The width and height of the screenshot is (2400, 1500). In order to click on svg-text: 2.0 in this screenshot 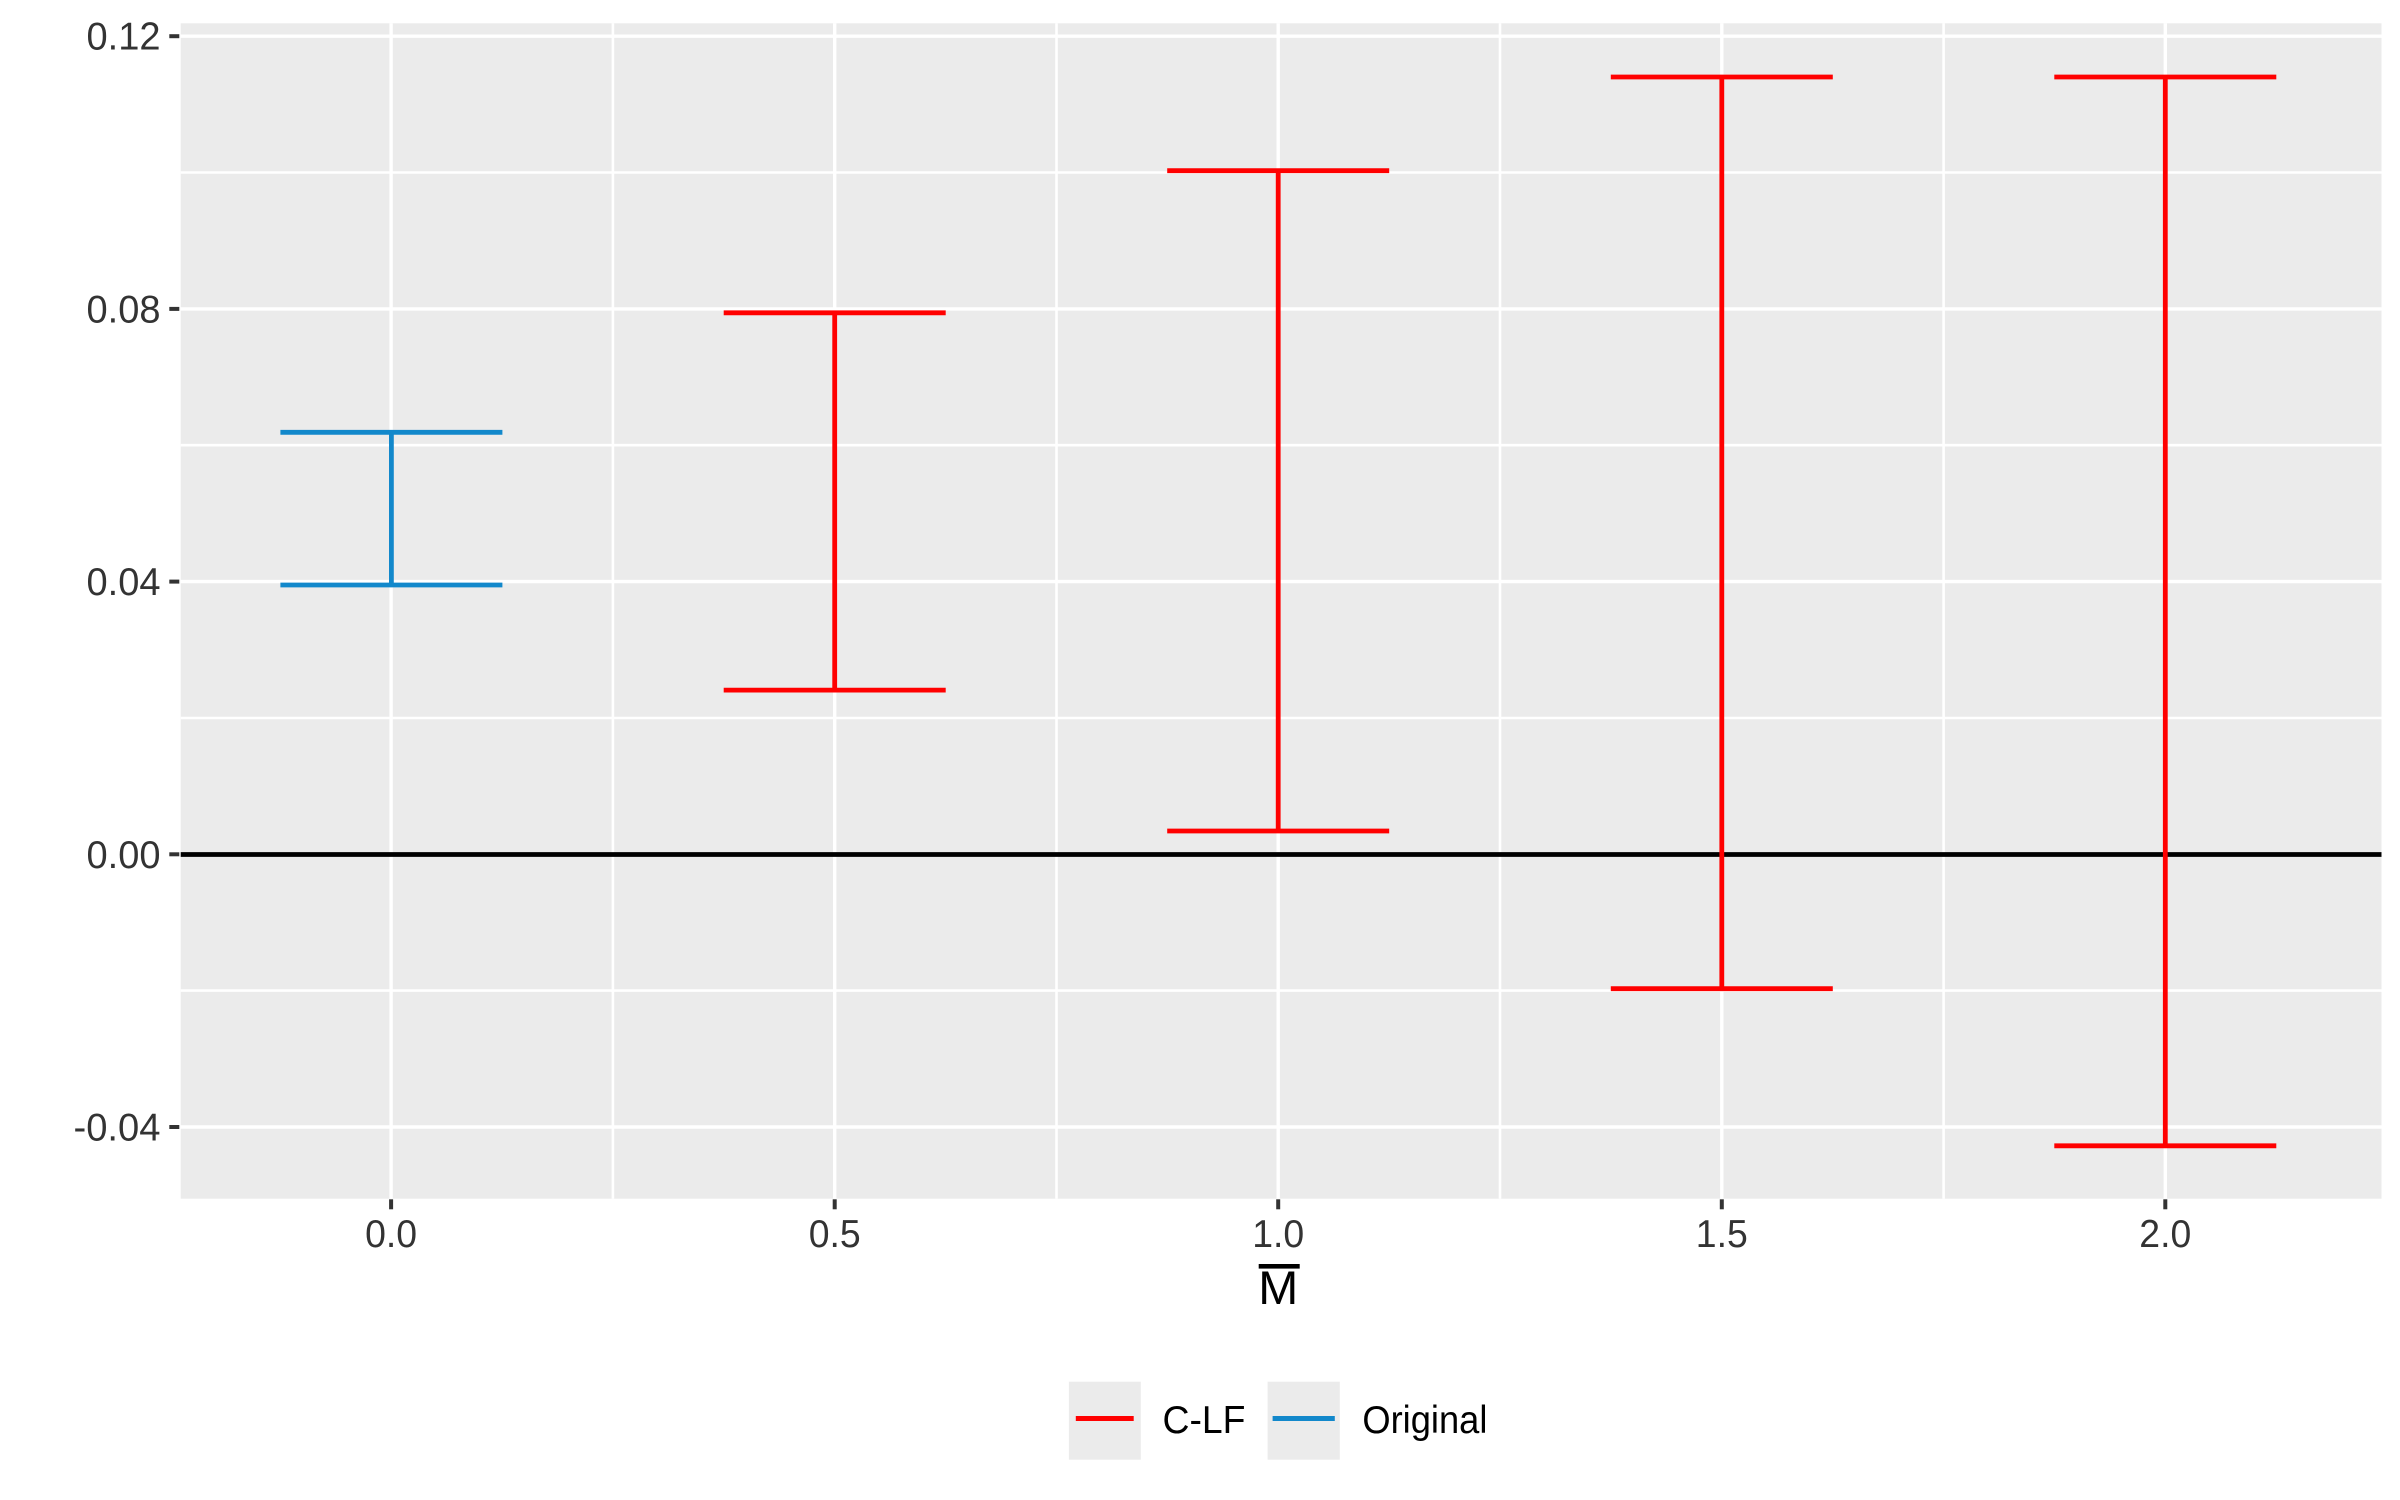, I will do `click(2165, 1234)`.